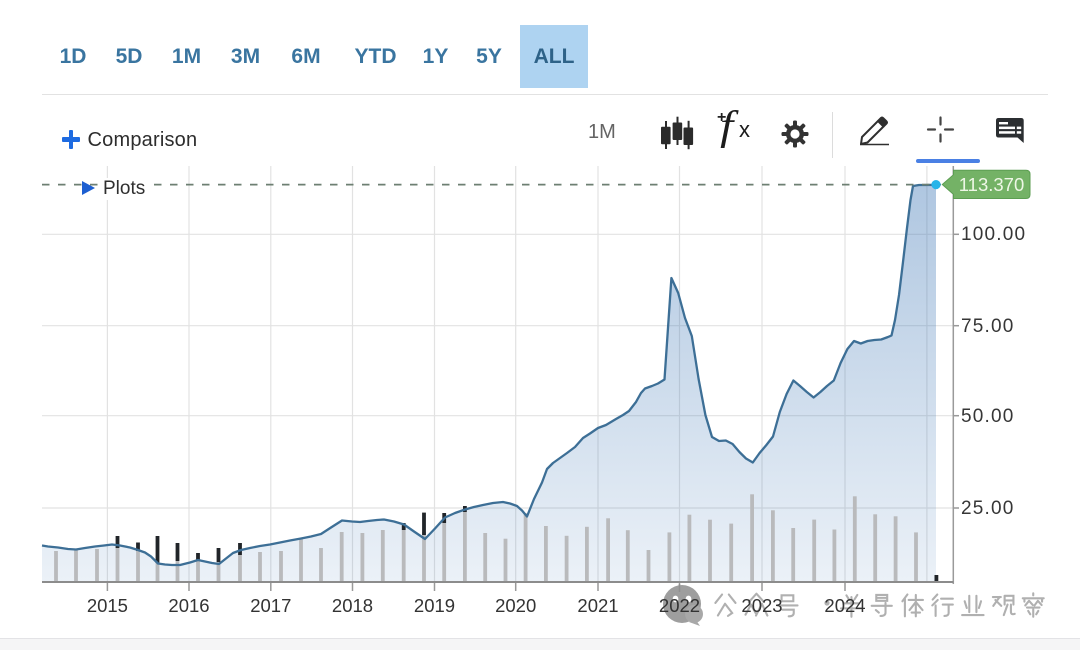 This screenshot has width=1080, height=650. What do you see at coordinates (992, 184) in the screenshot?
I see `svg-text: 113.370` at bounding box center [992, 184].